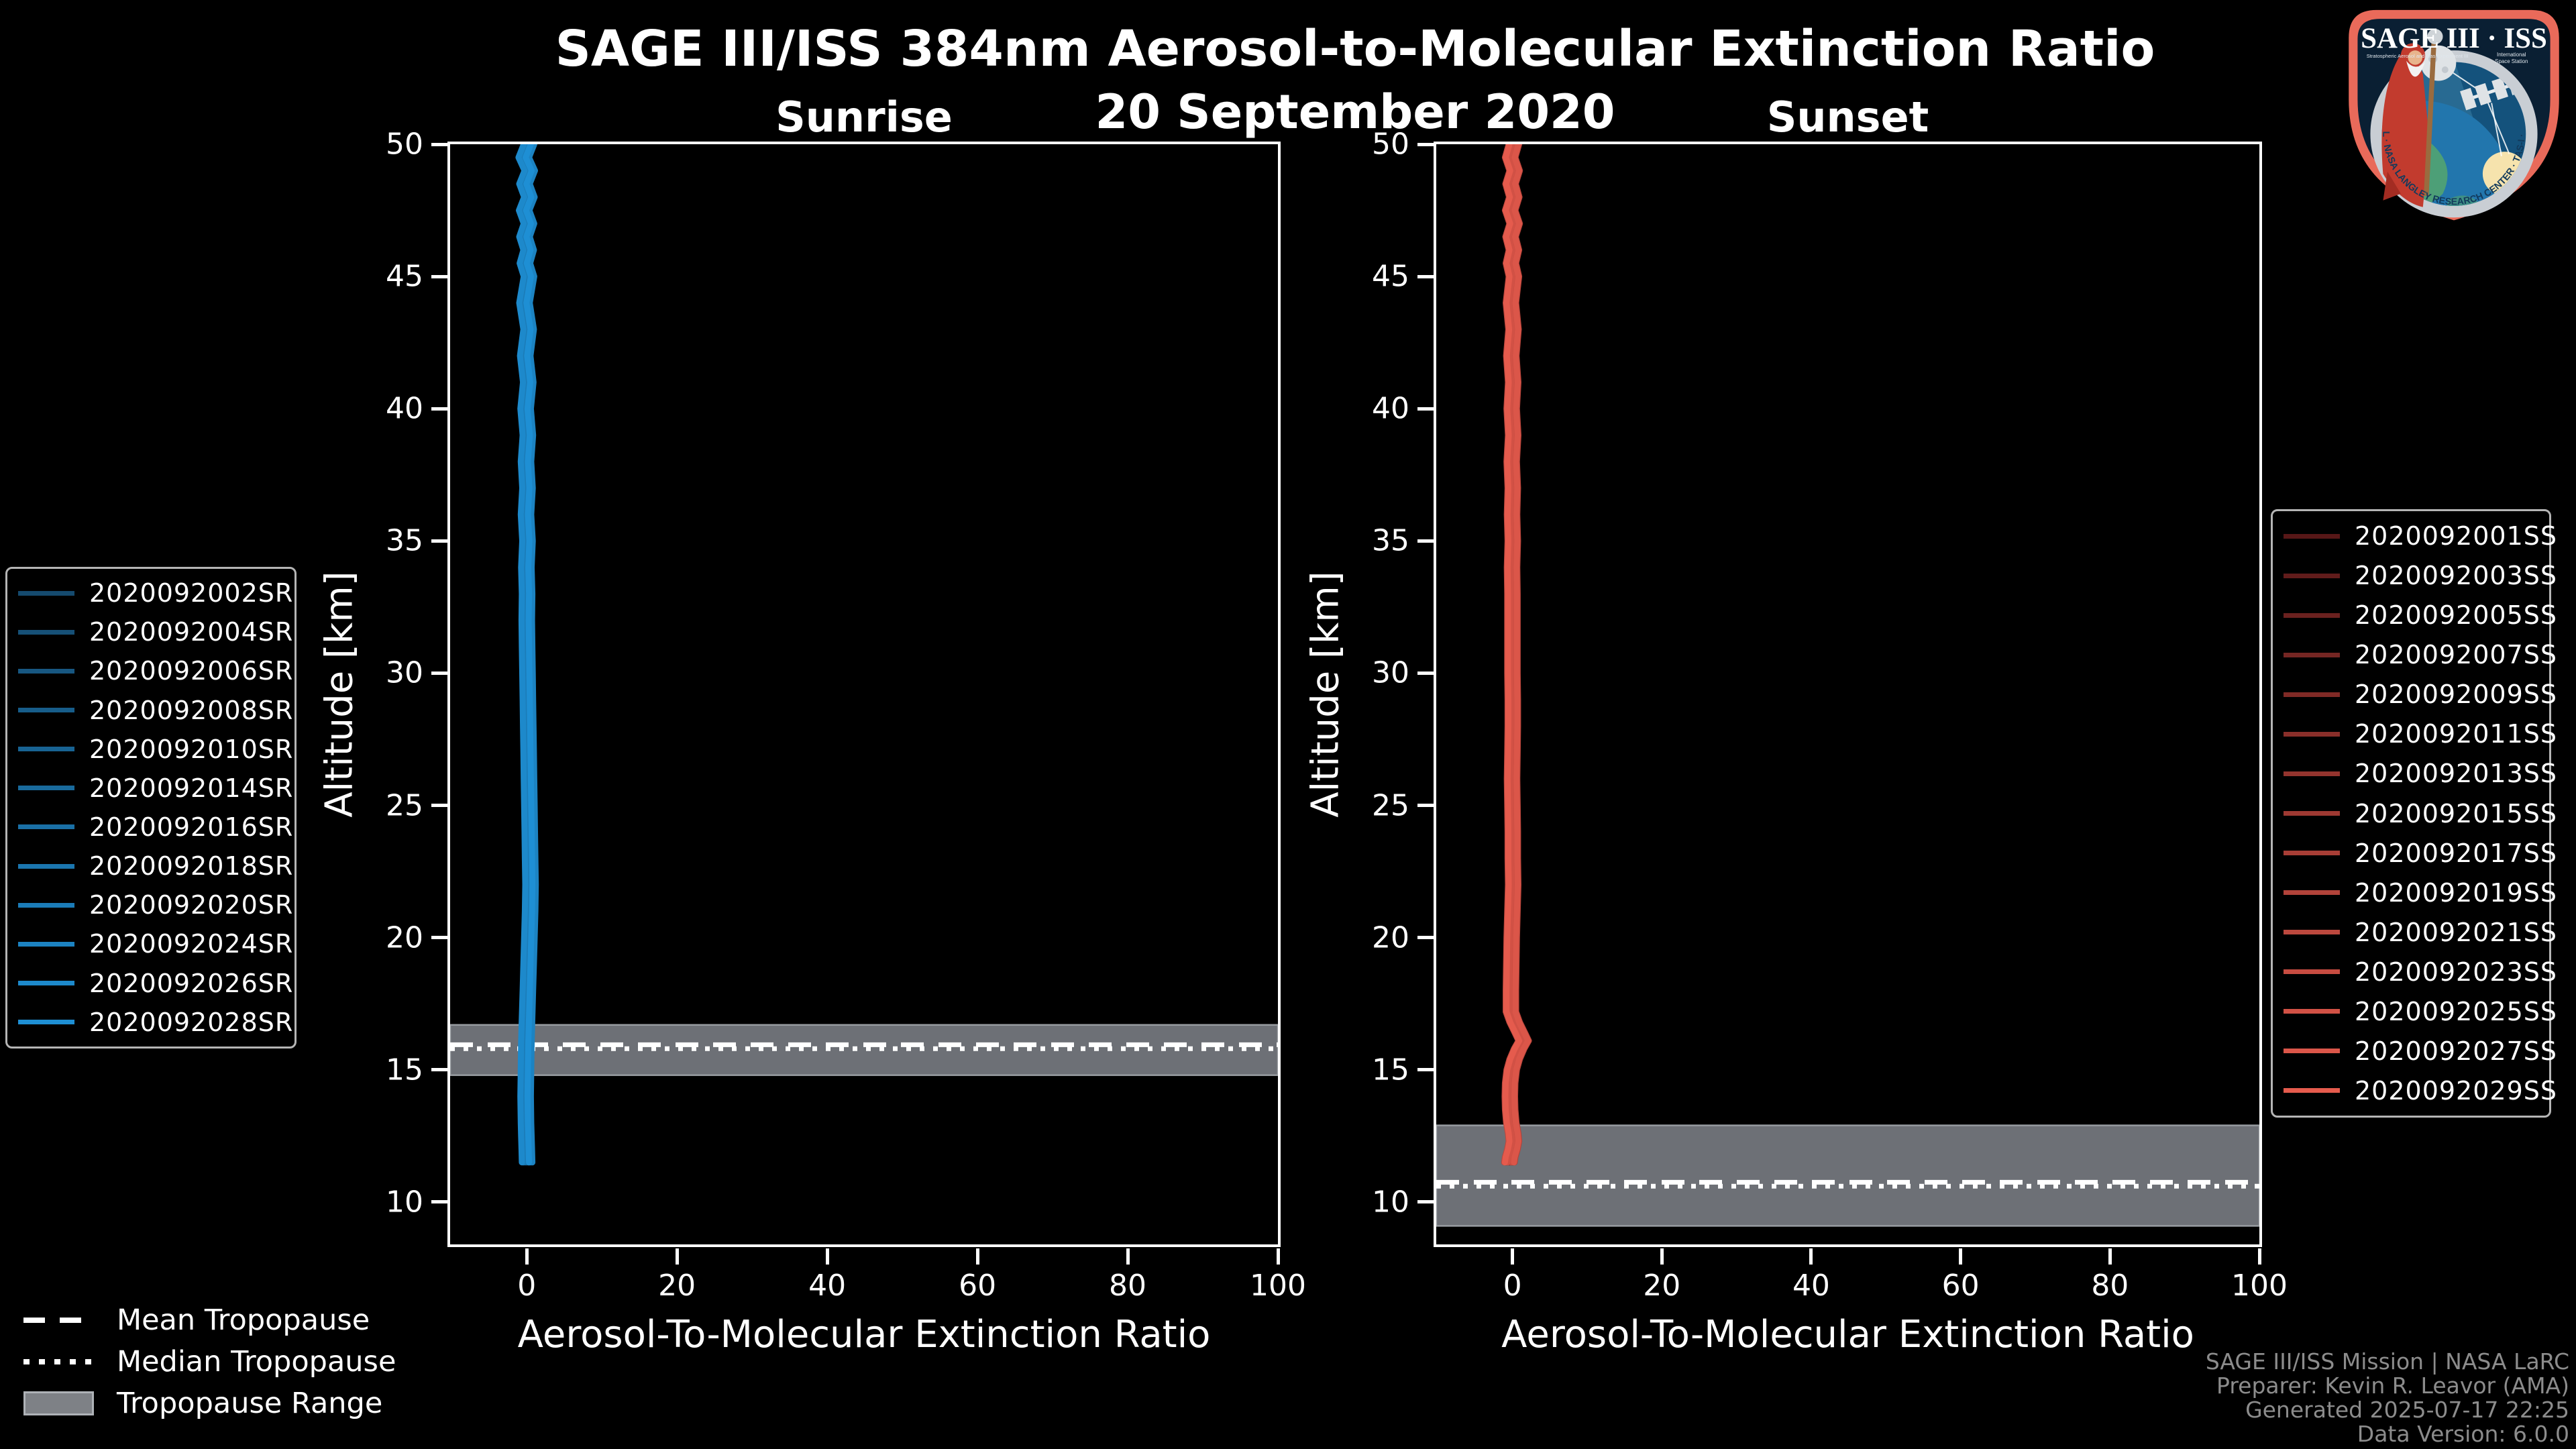 This screenshot has width=2576, height=1449. Describe the element at coordinates (1521, 655) in the screenshot. I see `sunset-profile-2020092027SS` at that location.